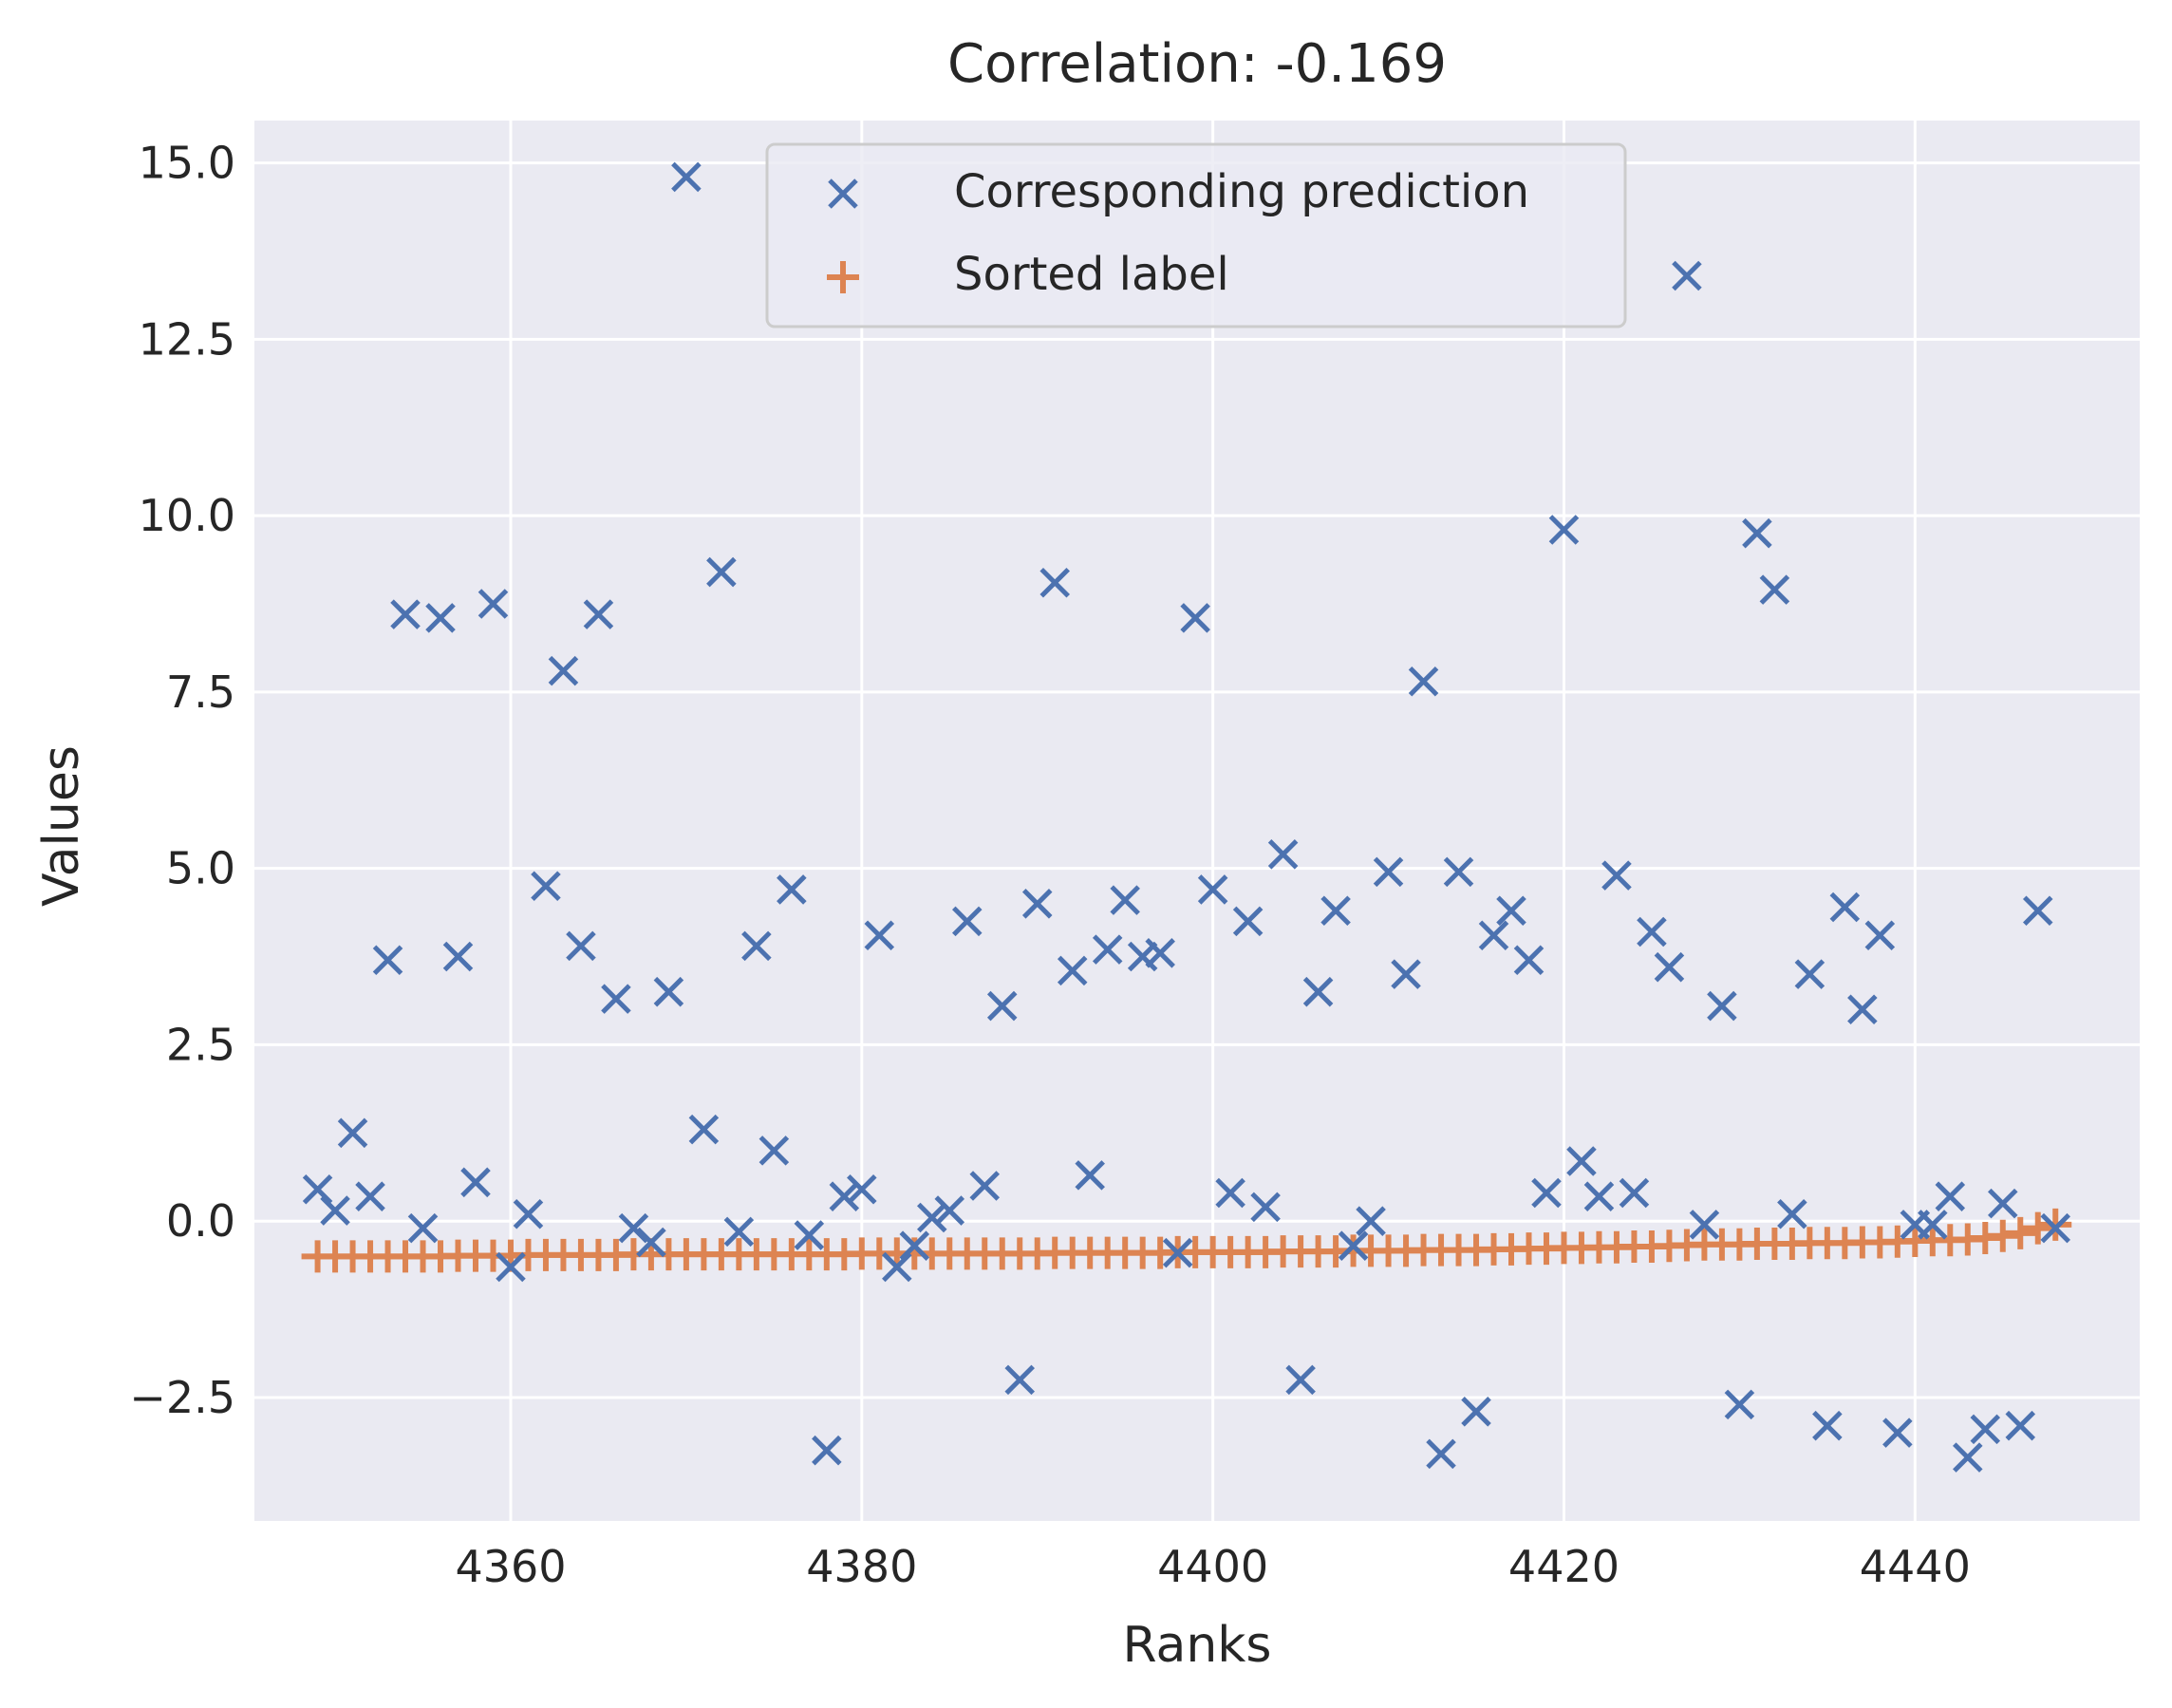 Image resolution: width=2172 pixels, height=1708 pixels. Describe the element at coordinates (1091, 274) in the screenshot. I see `legend-label-sorted-label: Sorted label` at that location.